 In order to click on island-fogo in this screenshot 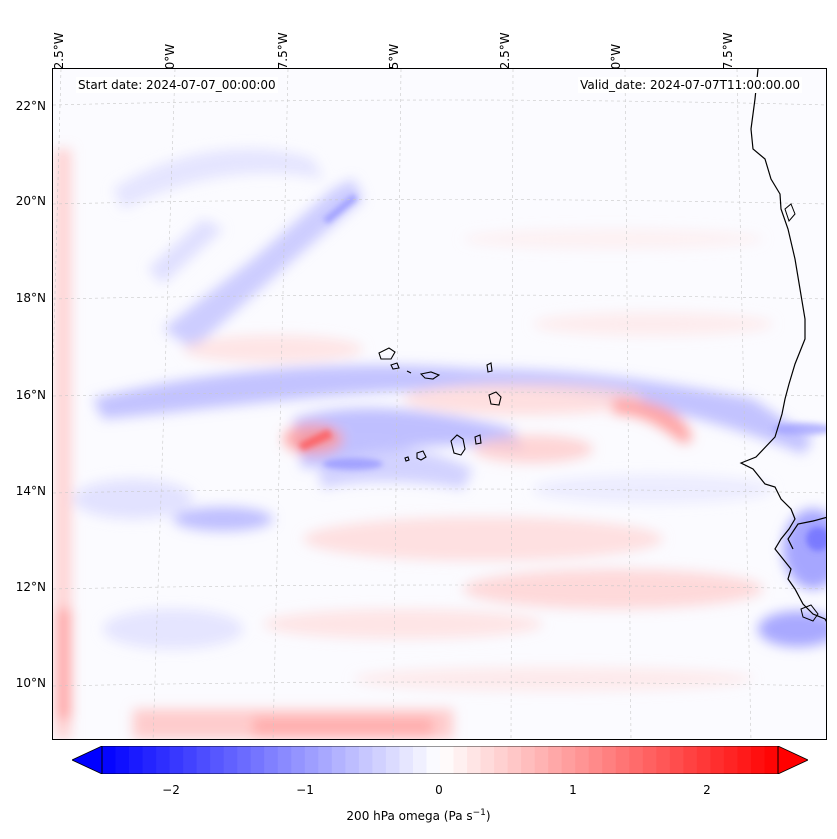, I will do `click(421, 455)`.